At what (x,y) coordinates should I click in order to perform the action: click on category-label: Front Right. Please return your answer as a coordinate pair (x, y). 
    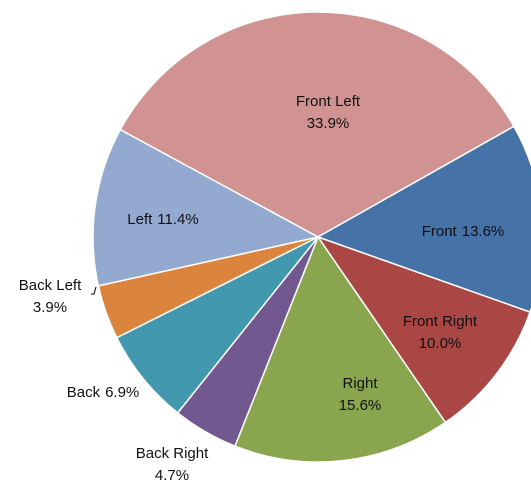
    Looking at the image, I should click on (440, 321).